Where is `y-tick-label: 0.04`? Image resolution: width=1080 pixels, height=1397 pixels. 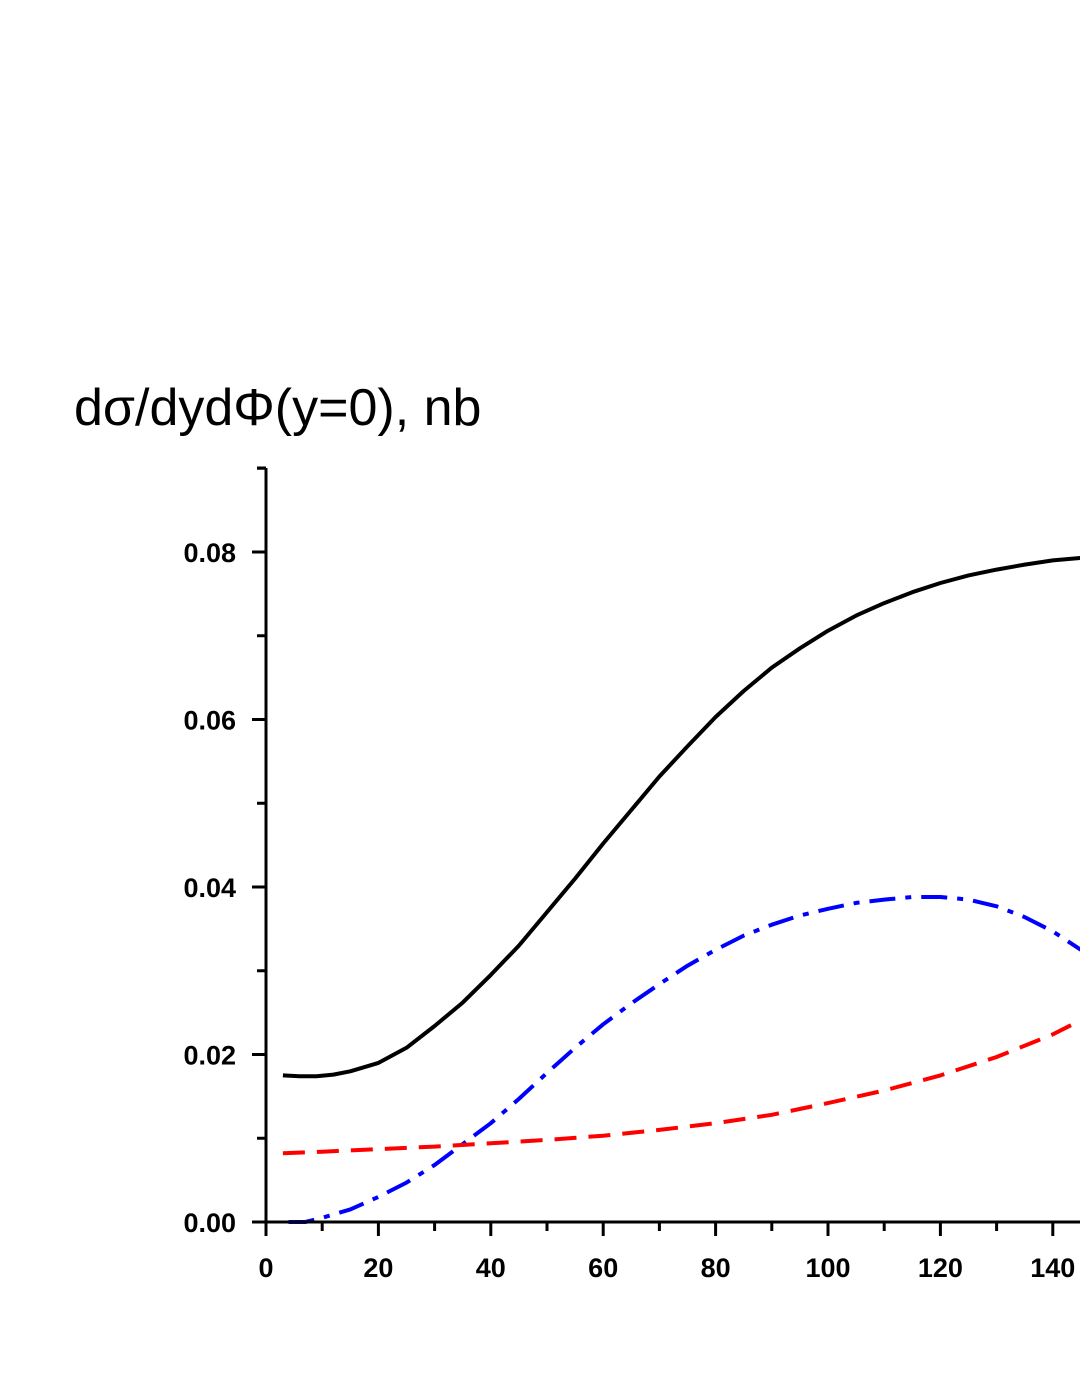
y-tick-label: 0.04 is located at coordinates (209, 888).